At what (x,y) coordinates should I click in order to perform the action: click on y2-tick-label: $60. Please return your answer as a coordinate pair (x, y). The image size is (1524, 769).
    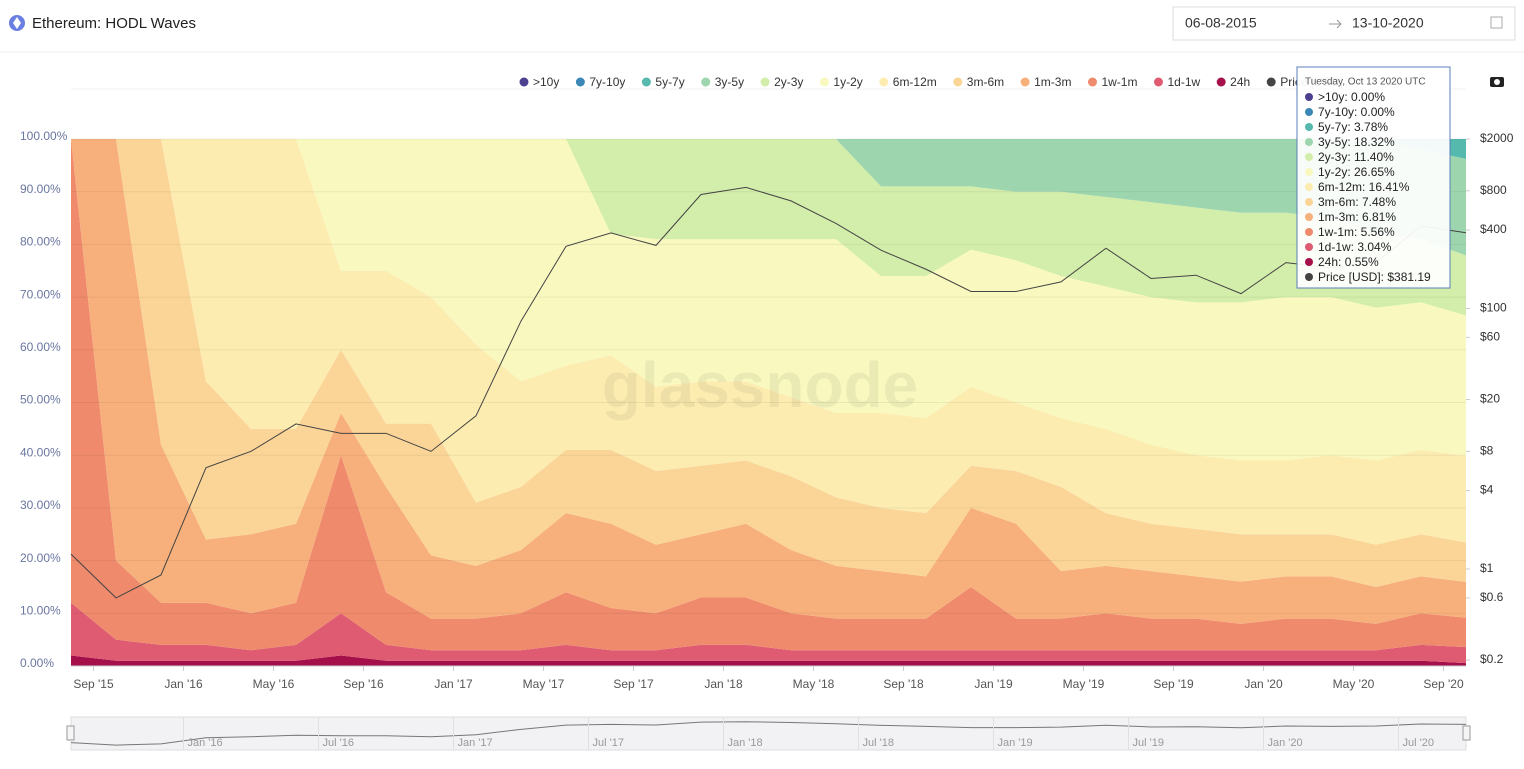
    Looking at the image, I should click on (1490, 337).